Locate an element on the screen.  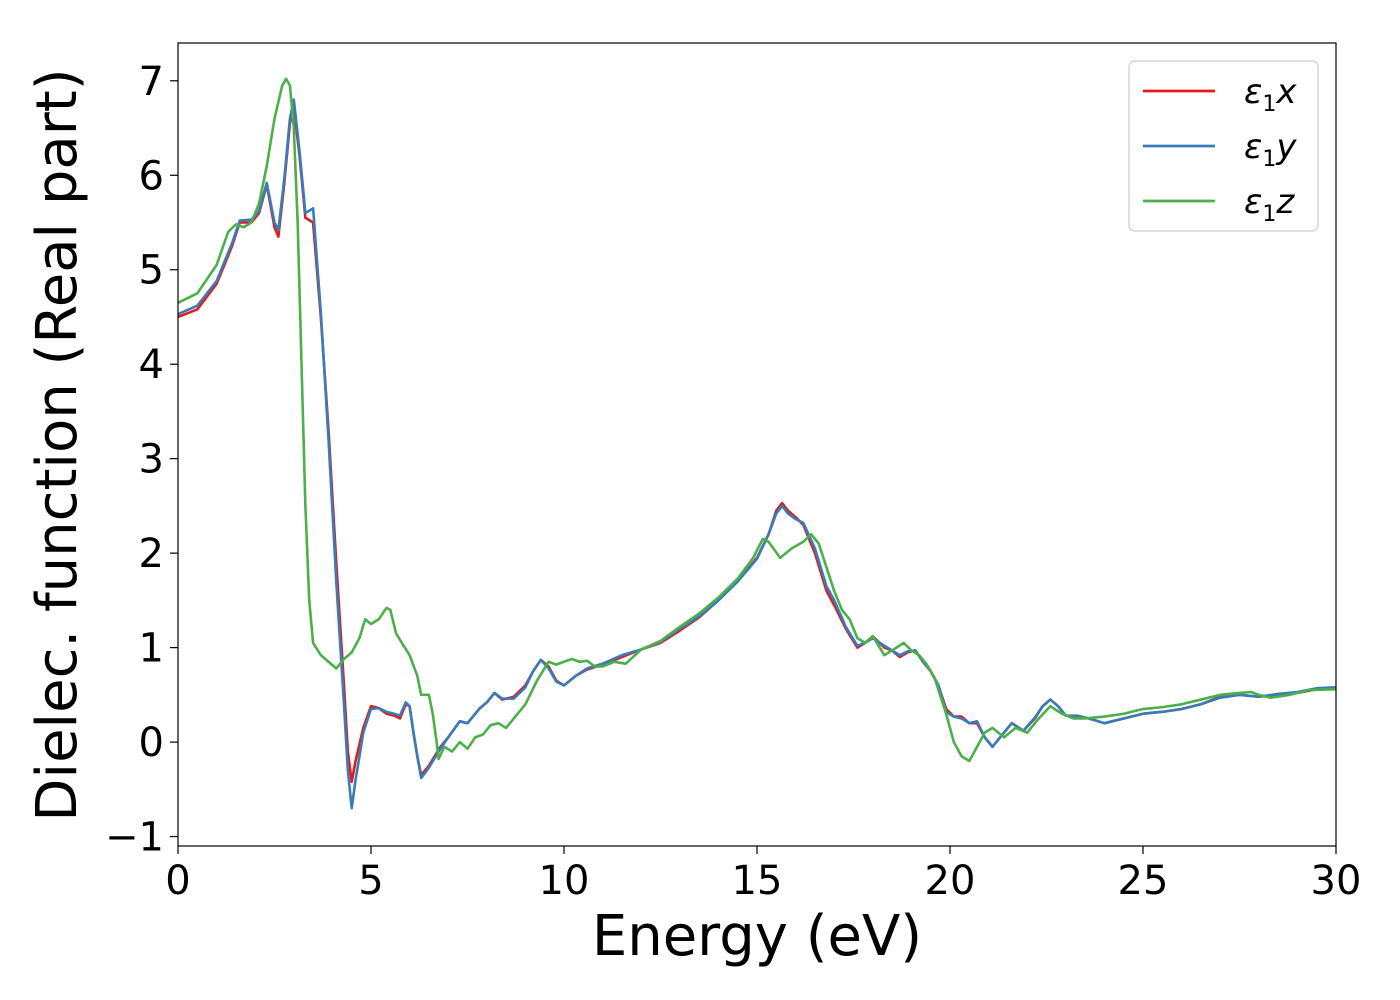
legend: ε1x ε1y ε1z is located at coordinates (1223, 146).